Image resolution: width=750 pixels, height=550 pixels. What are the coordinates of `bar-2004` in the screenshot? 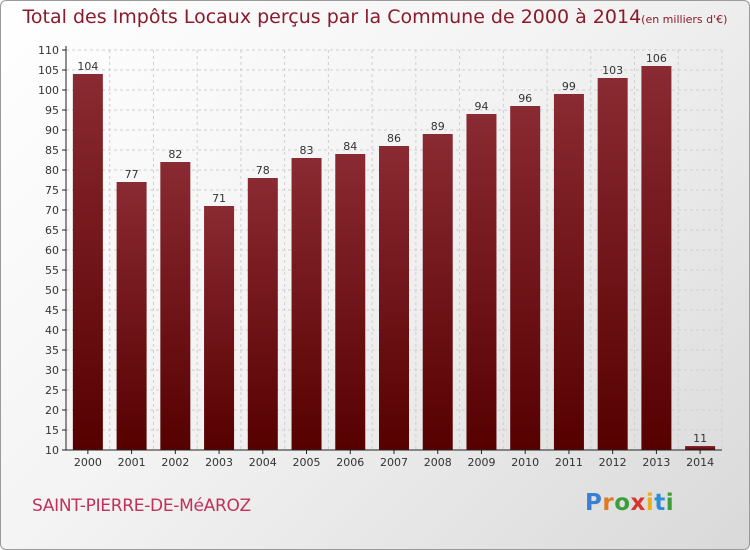 It's located at (262, 314).